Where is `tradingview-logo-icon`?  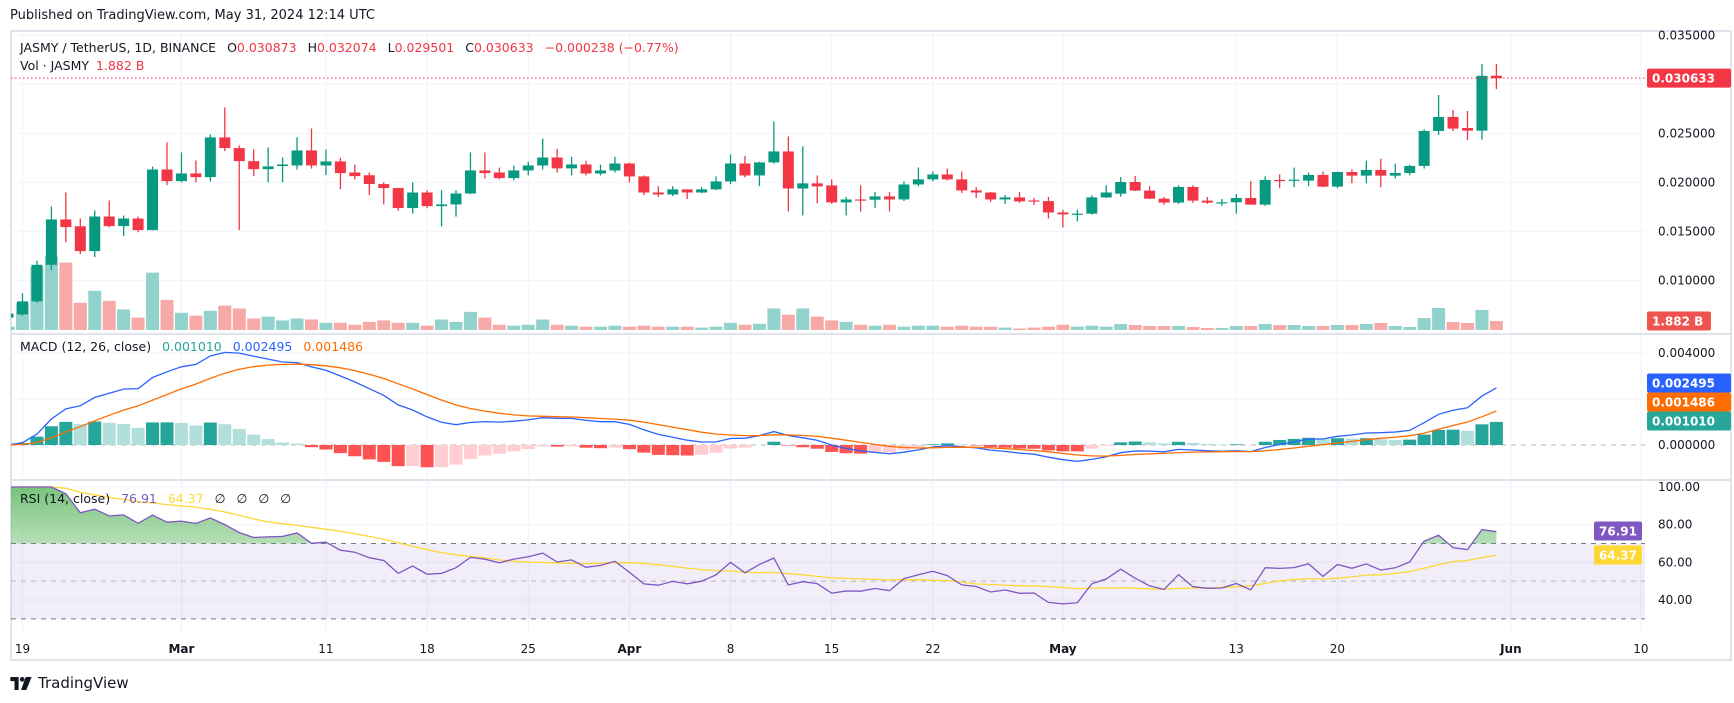 tradingview-logo-icon is located at coordinates (21, 683).